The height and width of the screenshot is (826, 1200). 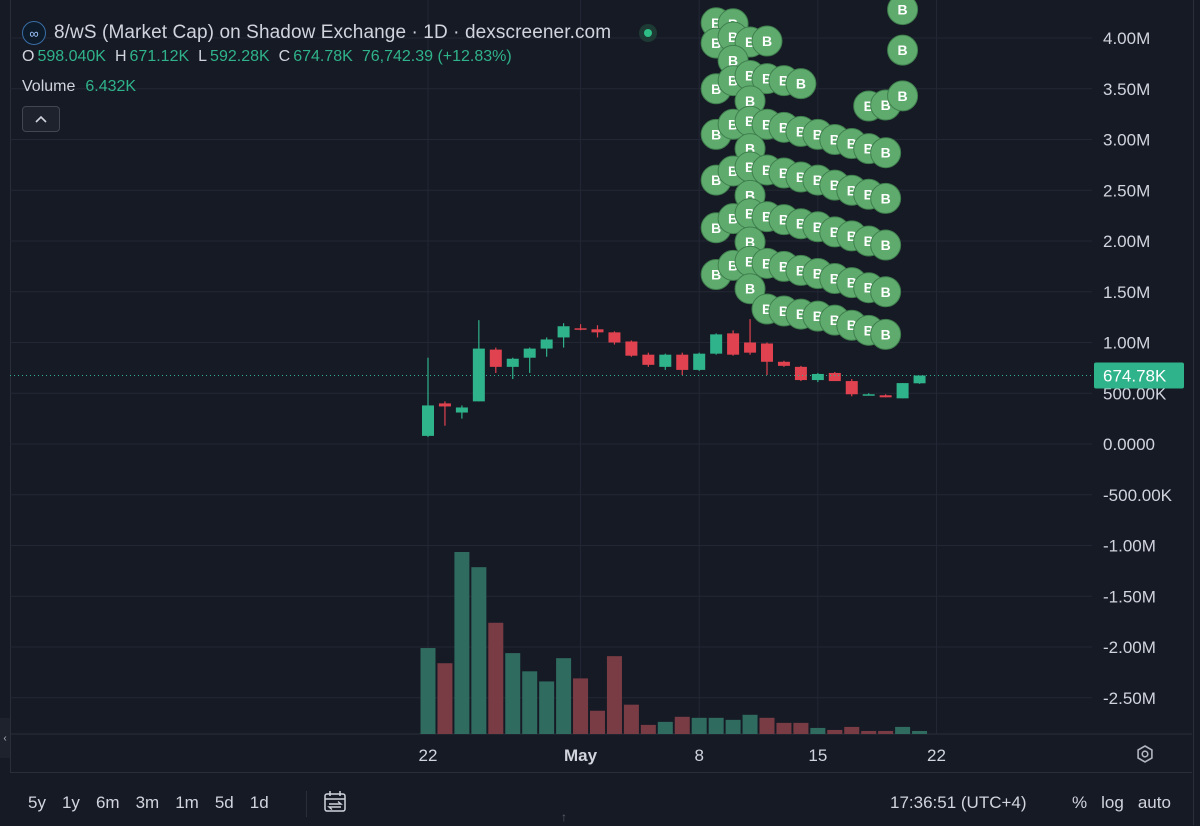 I want to click on time-axis: 22 May 8 15 22, so click(x=682, y=755).